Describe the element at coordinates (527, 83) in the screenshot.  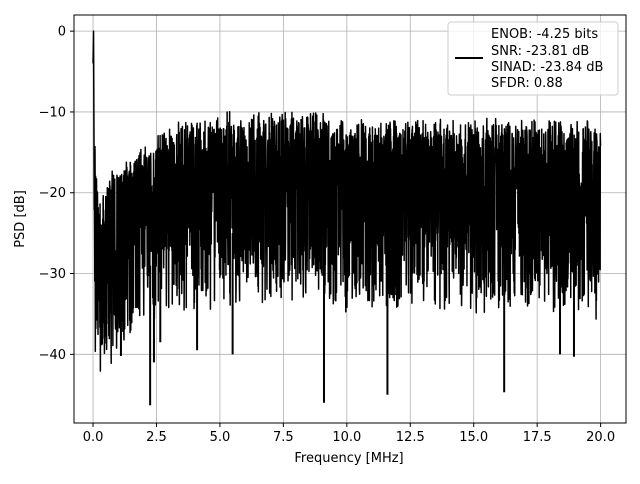
I see `legend-line-sfdr: SFDR: 0.88` at that location.